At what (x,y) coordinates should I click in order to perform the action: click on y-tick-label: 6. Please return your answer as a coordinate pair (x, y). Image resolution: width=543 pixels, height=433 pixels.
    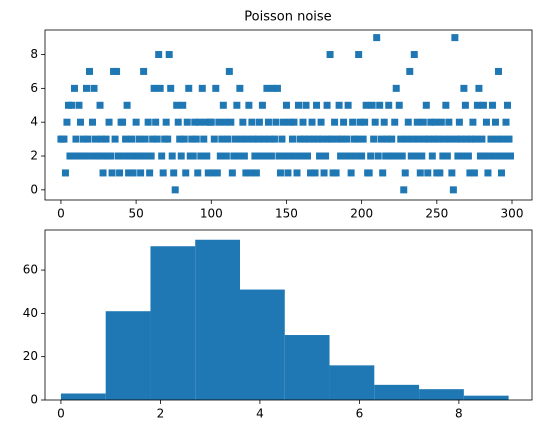
    Looking at the image, I should click on (34, 88).